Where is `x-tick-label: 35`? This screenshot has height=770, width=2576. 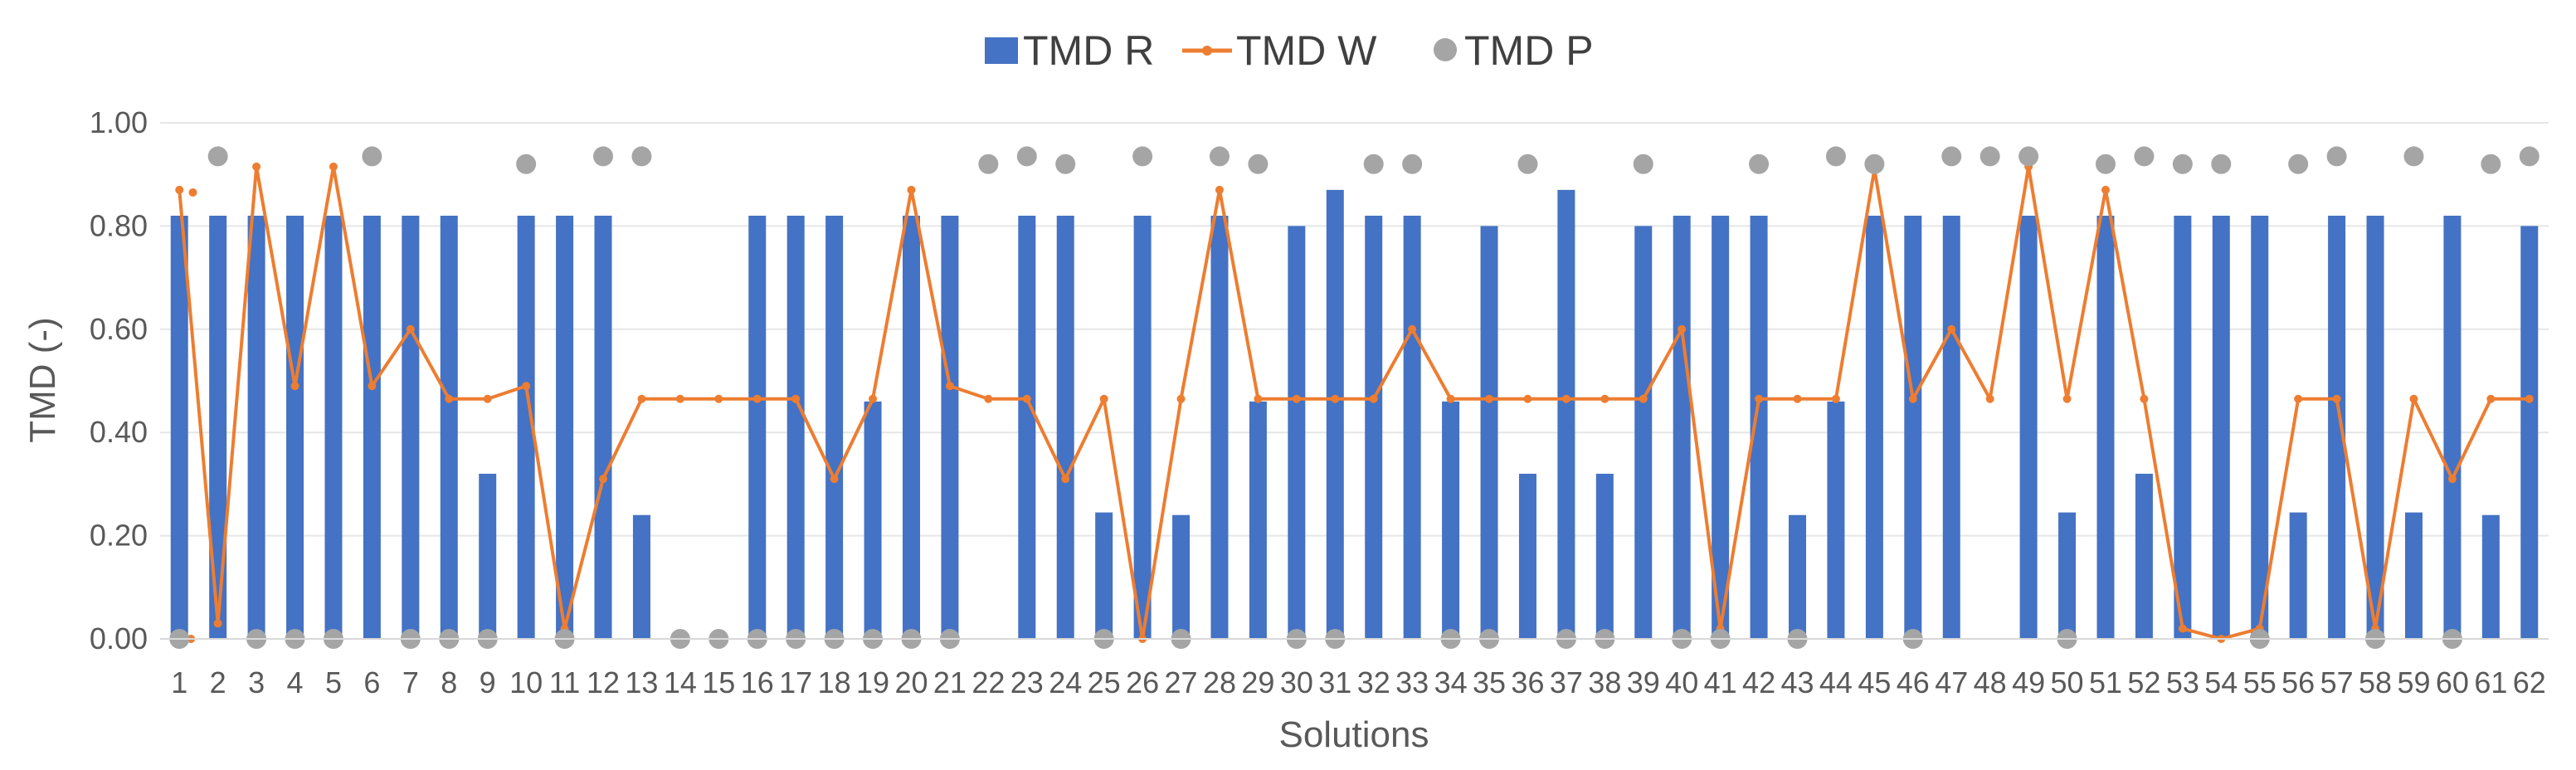 x-tick-label: 35 is located at coordinates (1489, 682).